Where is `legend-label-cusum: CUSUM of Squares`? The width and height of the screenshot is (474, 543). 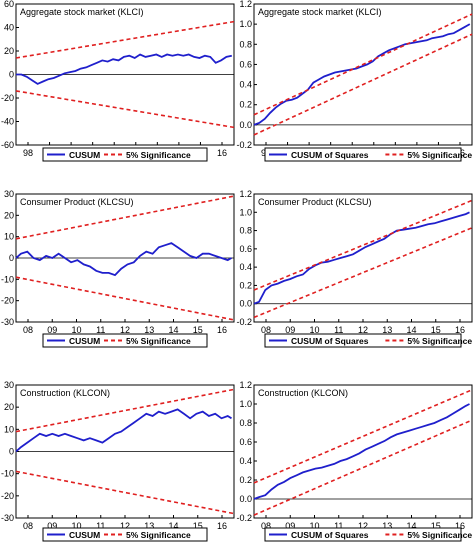
legend-label-cusum: CUSUM of Squares is located at coordinates (330, 341).